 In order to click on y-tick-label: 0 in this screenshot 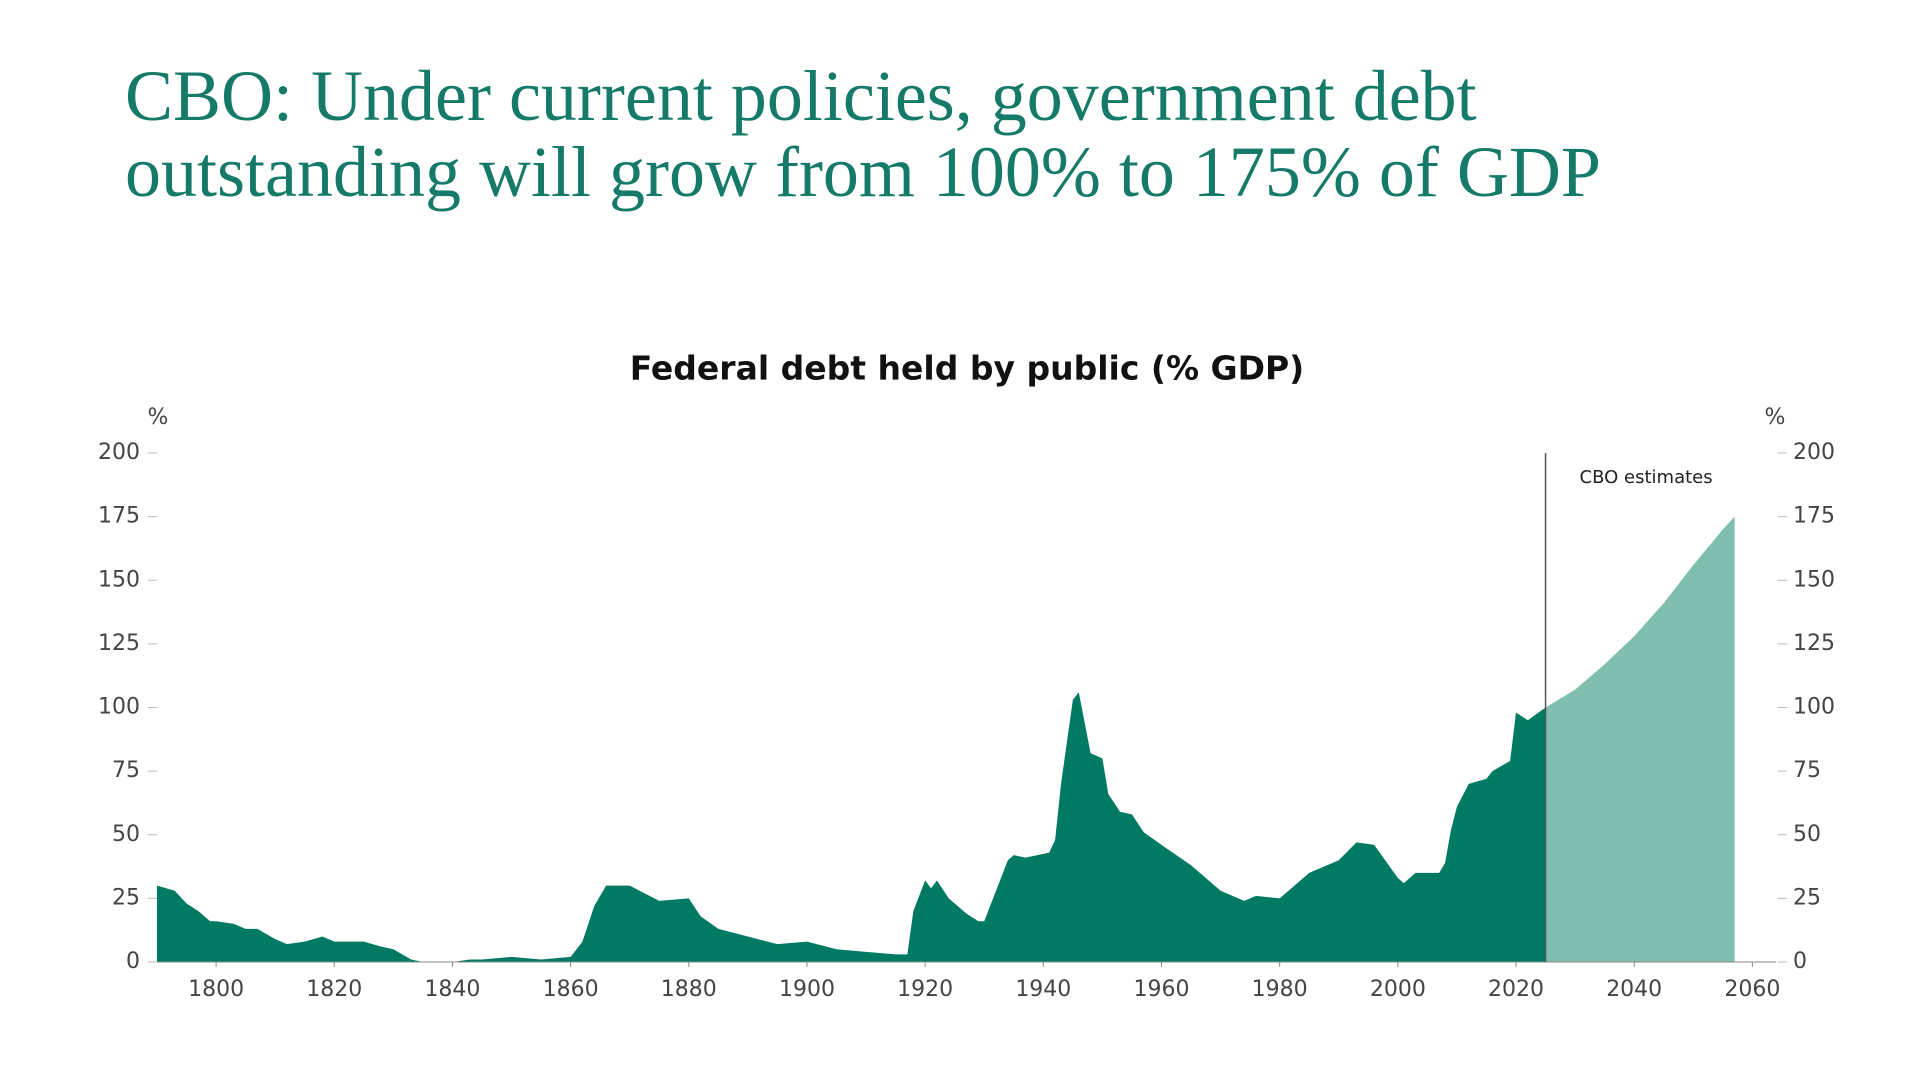, I will do `click(133, 961)`.